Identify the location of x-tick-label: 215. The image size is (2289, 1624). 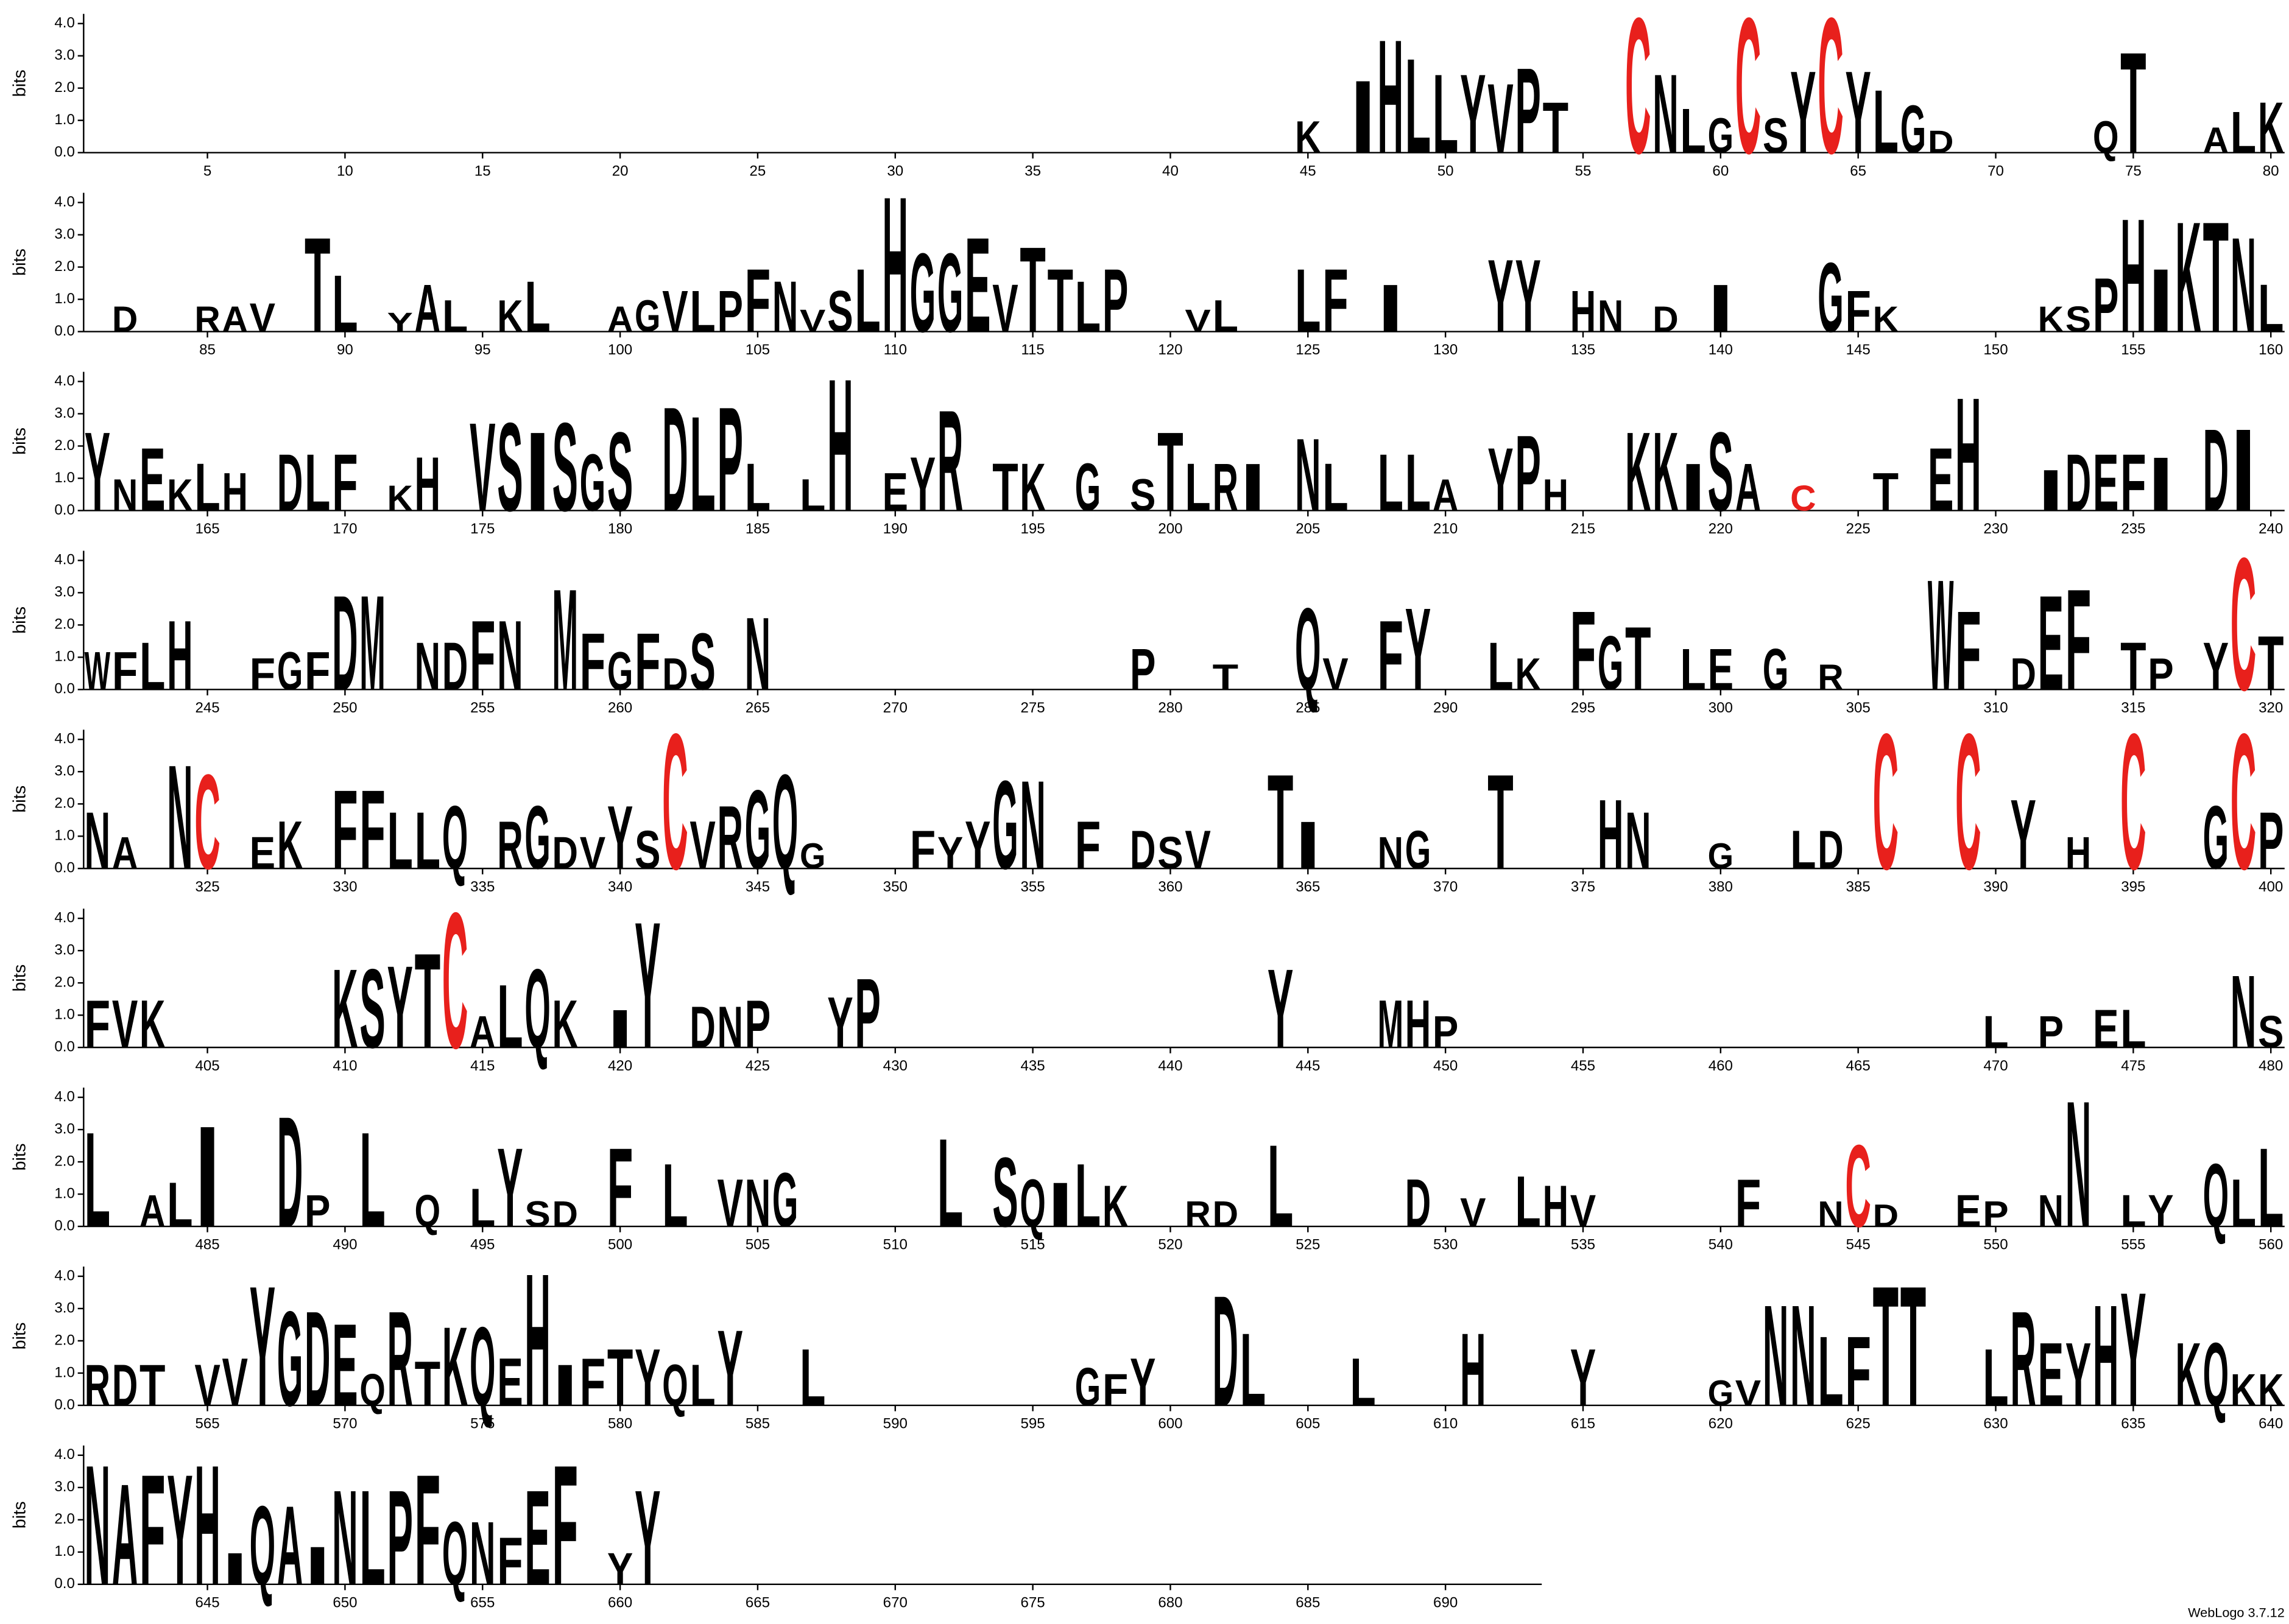
(1583, 529).